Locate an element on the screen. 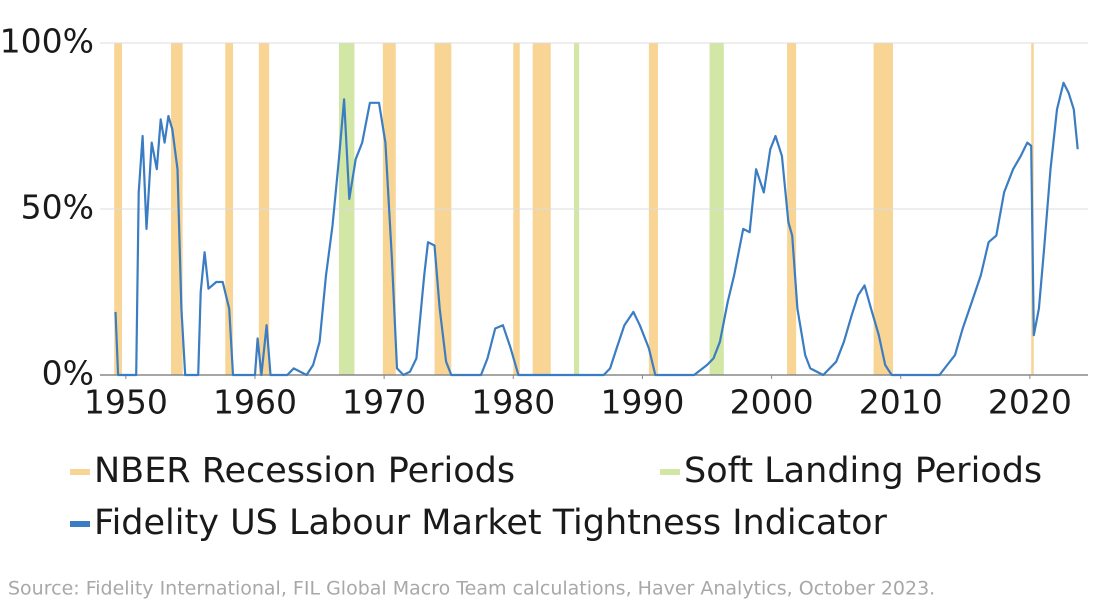 This screenshot has width=1104, height=616. x-tick-label: 1970 is located at coordinates (384, 402).